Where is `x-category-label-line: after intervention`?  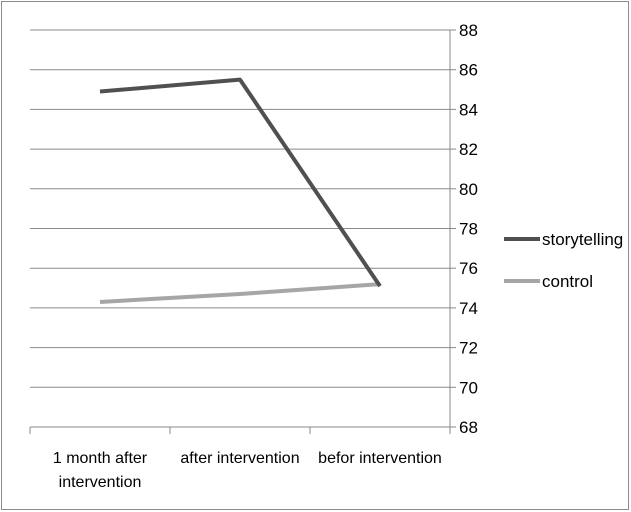 x-category-label-line: after intervention is located at coordinates (239, 458).